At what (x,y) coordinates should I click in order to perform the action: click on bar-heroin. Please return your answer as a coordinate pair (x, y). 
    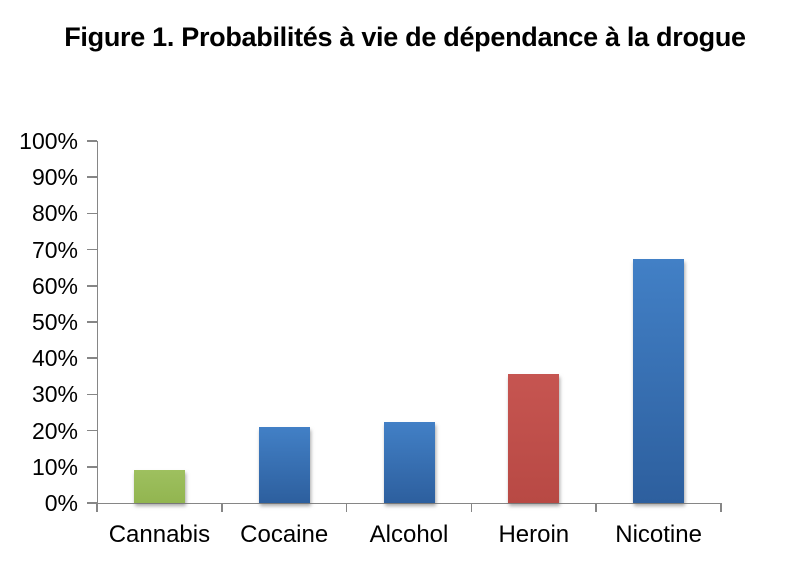
    Looking at the image, I should click on (534, 438).